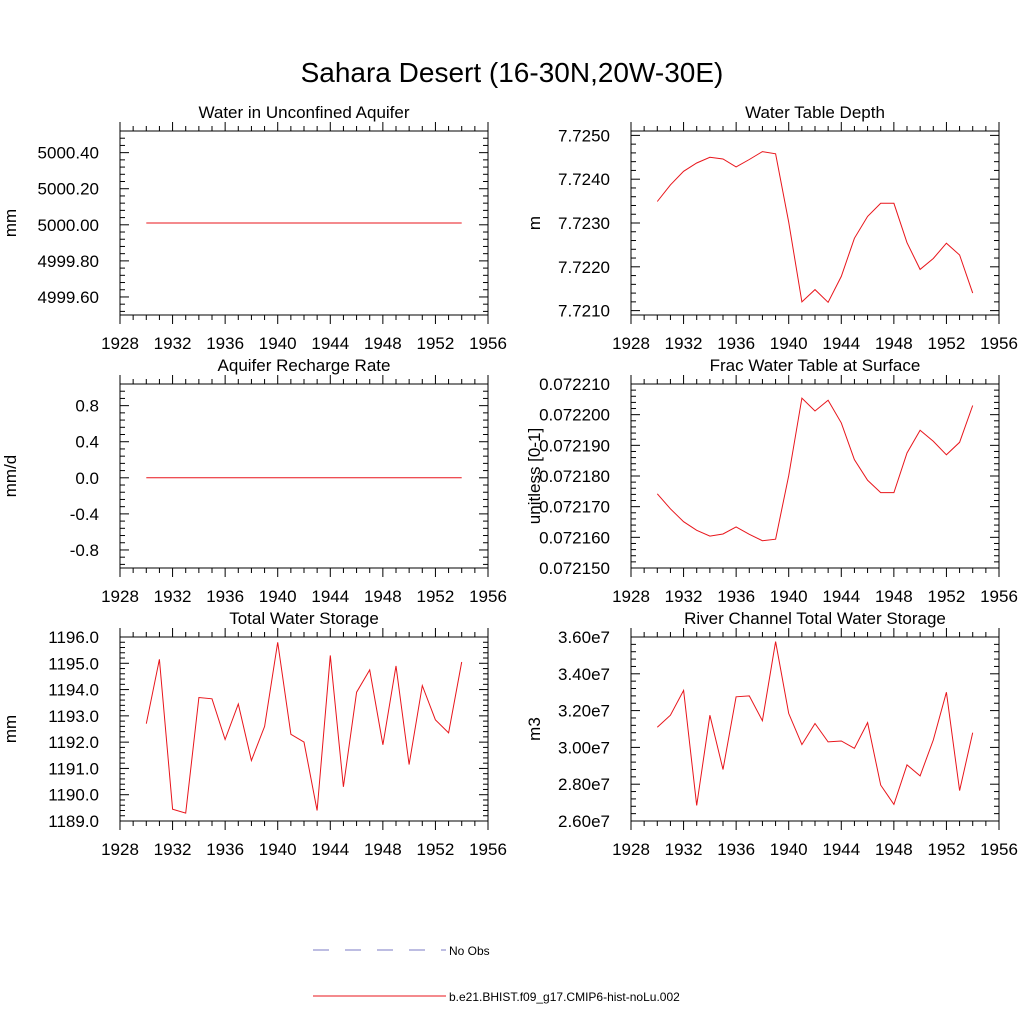 This screenshot has width=1024, height=1024. What do you see at coordinates (10, 476) in the screenshot?
I see `y-axis-label: mm/d` at bounding box center [10, 476].